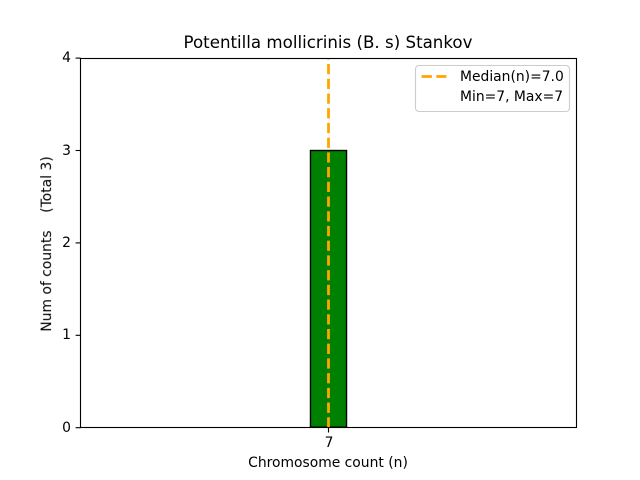 The image size is (640, 480). I want to click on chart-title: Potentilla mollicrinis (B. s) Stankov, so click(328, 42).